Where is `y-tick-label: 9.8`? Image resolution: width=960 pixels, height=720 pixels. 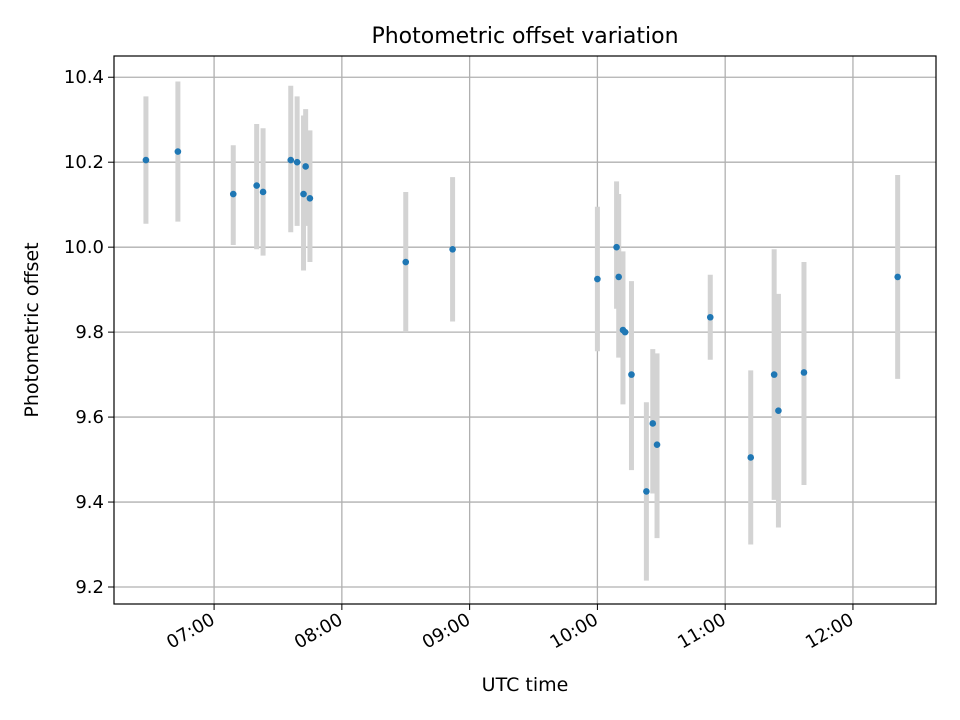
y-tick-label: 9.8 is located at coordinates (89, 332).